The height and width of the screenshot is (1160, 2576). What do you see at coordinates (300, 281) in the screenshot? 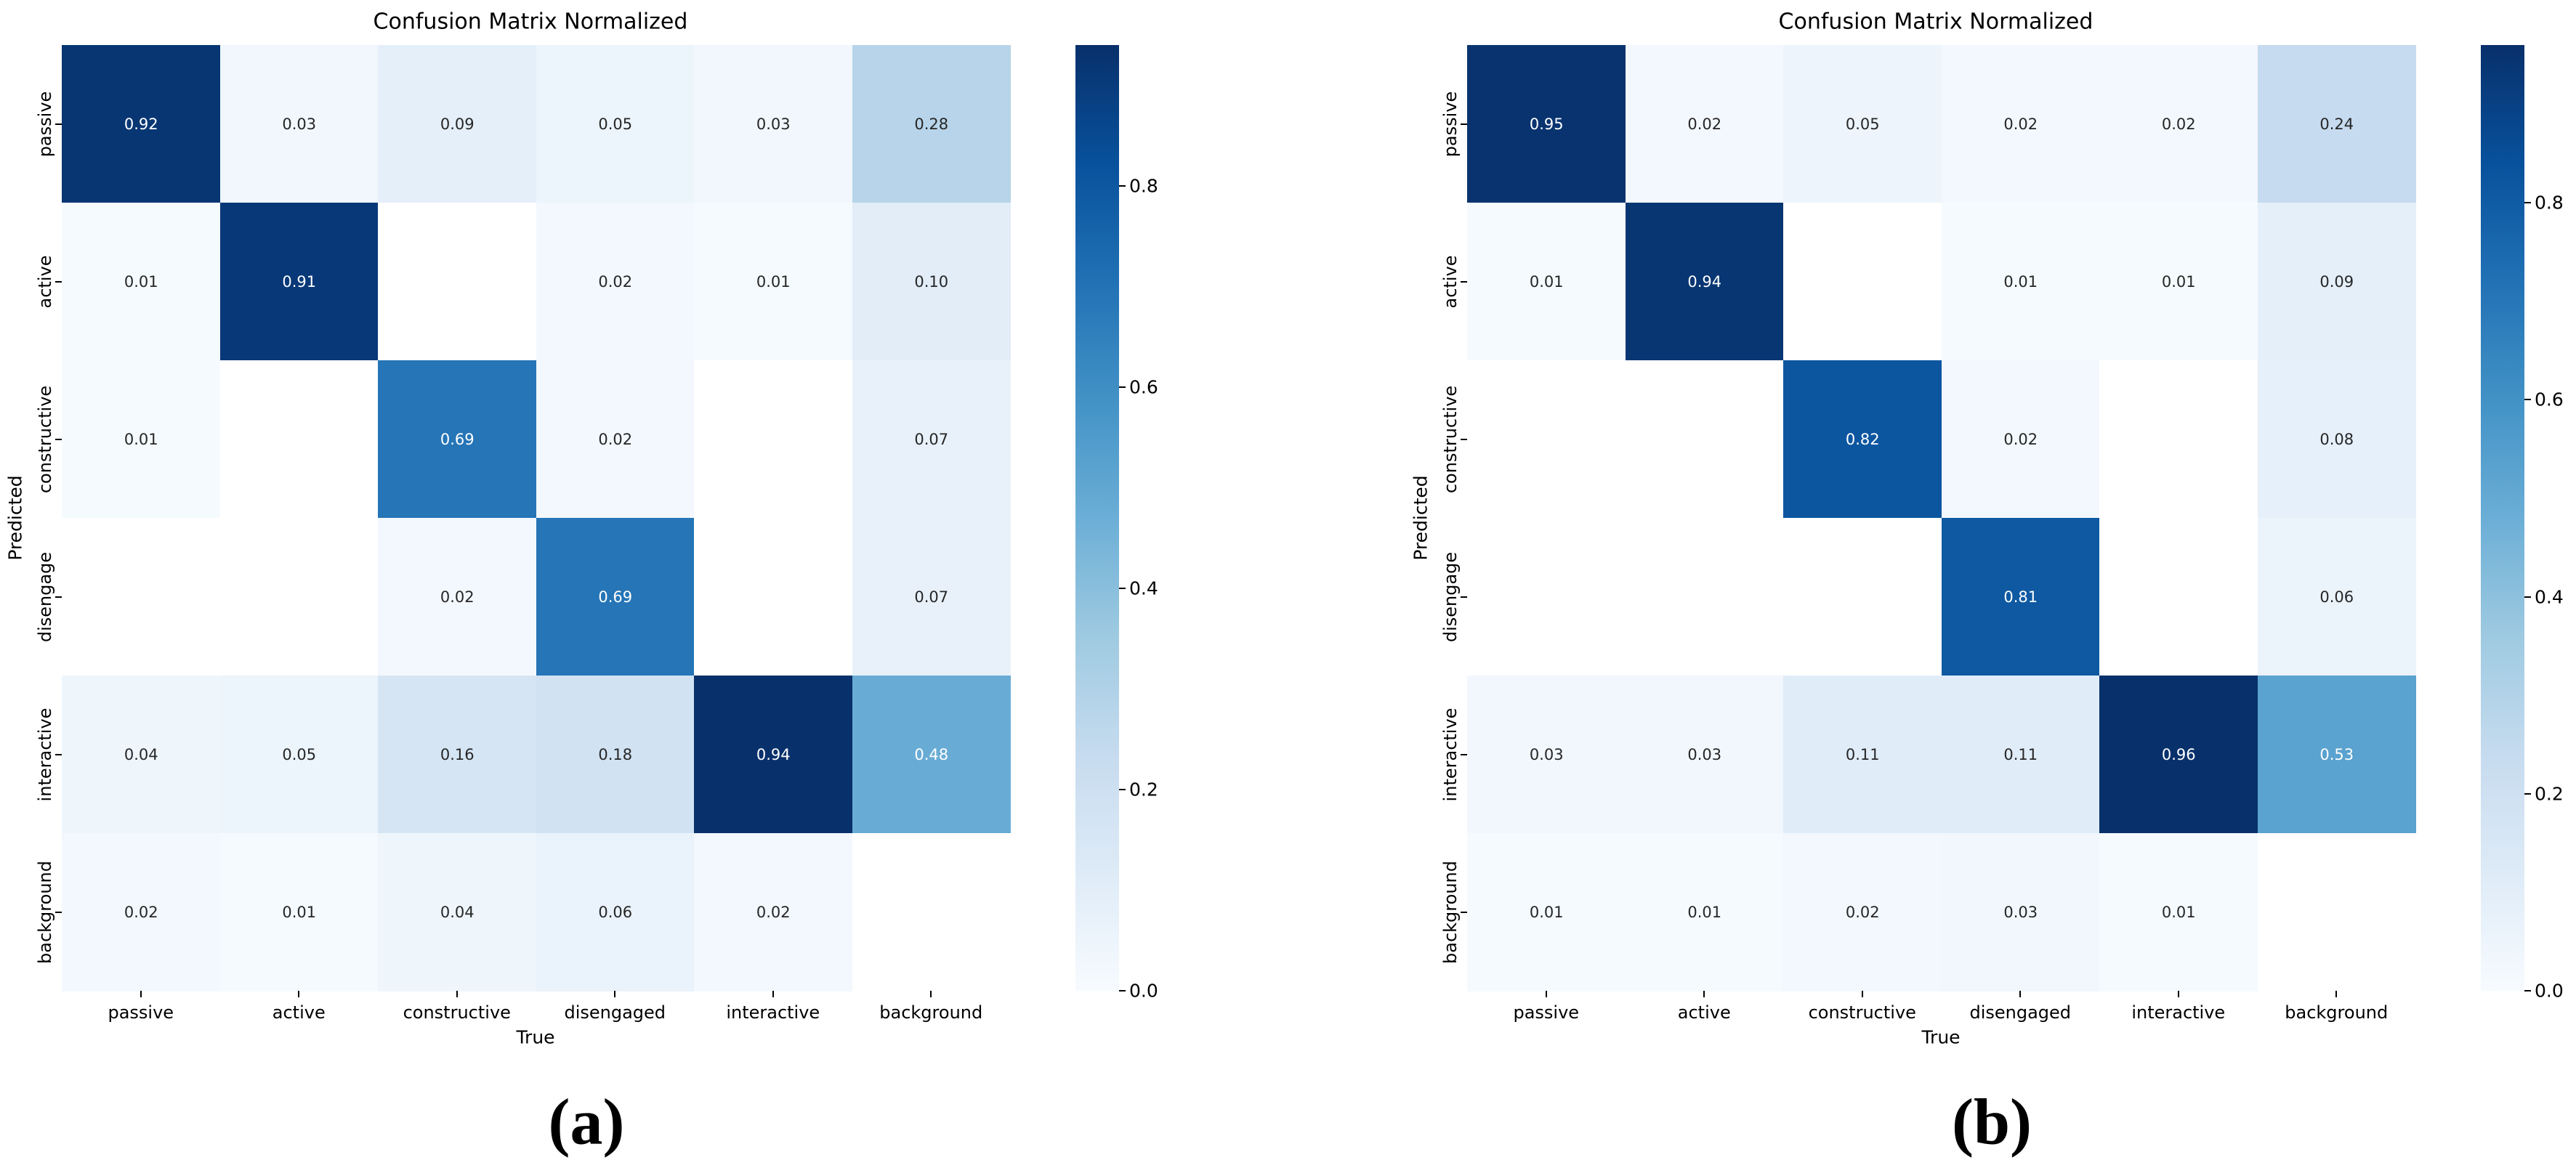
I see `heatmap-cell-value: 0.91` at bounding box center [300, 281].